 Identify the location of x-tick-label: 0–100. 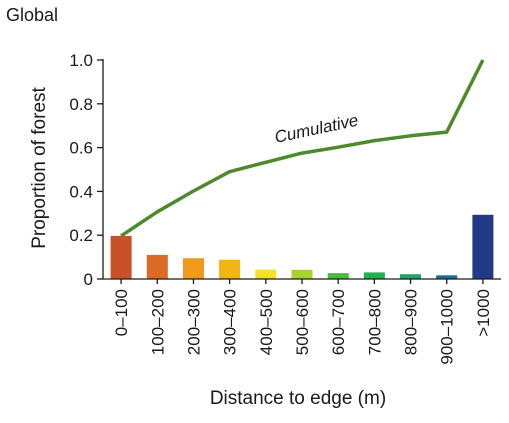
(121, 312).